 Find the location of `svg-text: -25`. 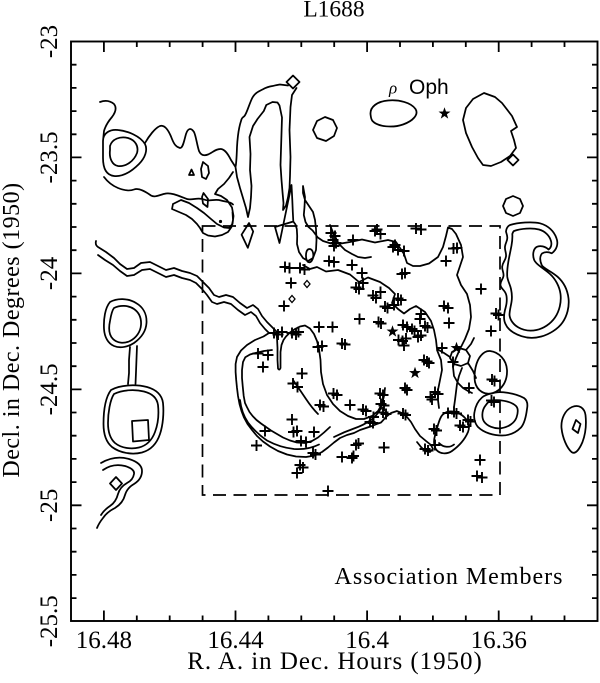

svg-text: -25 is located at coordinates (49, 505).